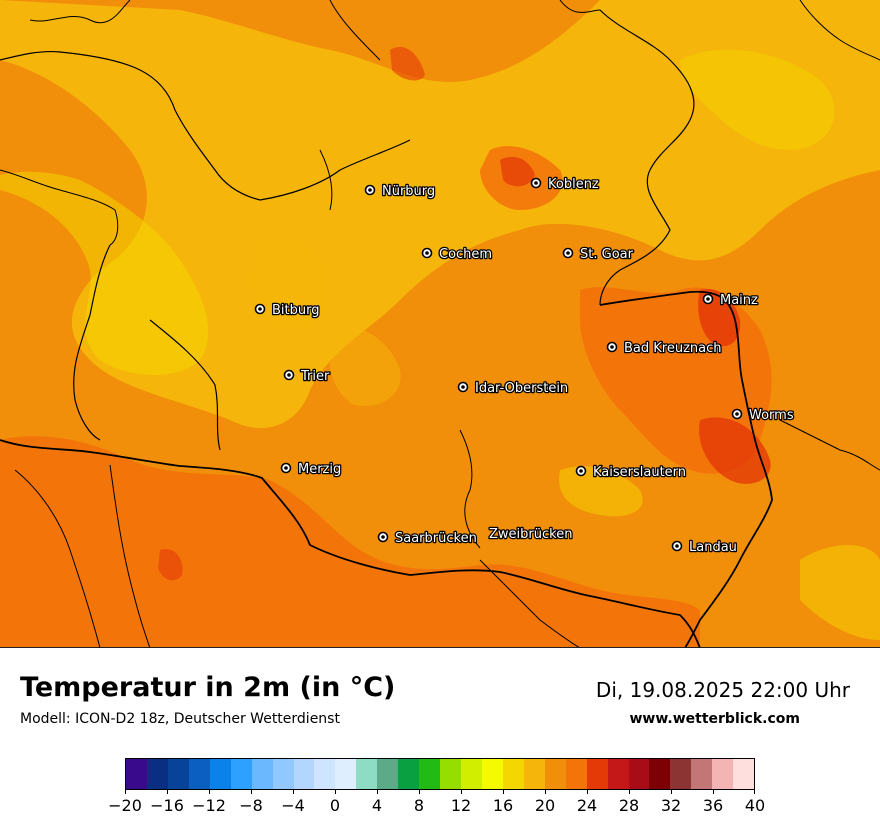  Describe the element at coordinates (545, 805) in the screenshot. I see `tick-label: 20` at that location.